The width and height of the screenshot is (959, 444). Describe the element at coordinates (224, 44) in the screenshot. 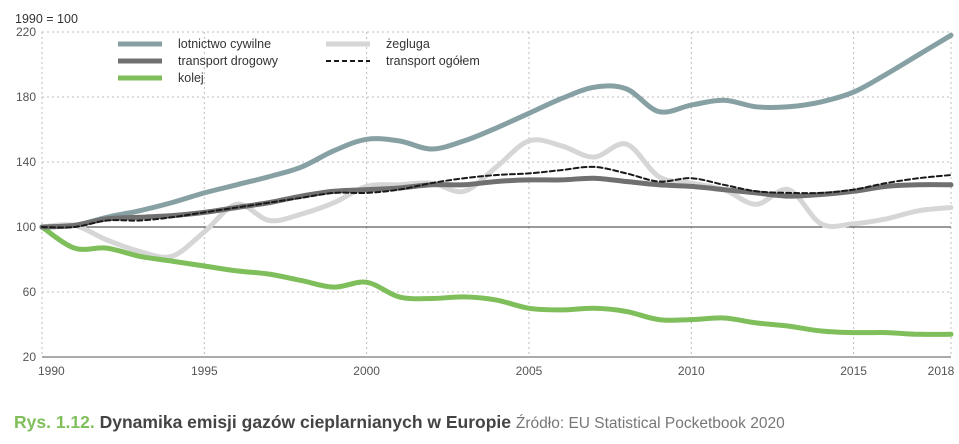

I see `legend-label-0: lotnictwo cywilne` at that location.